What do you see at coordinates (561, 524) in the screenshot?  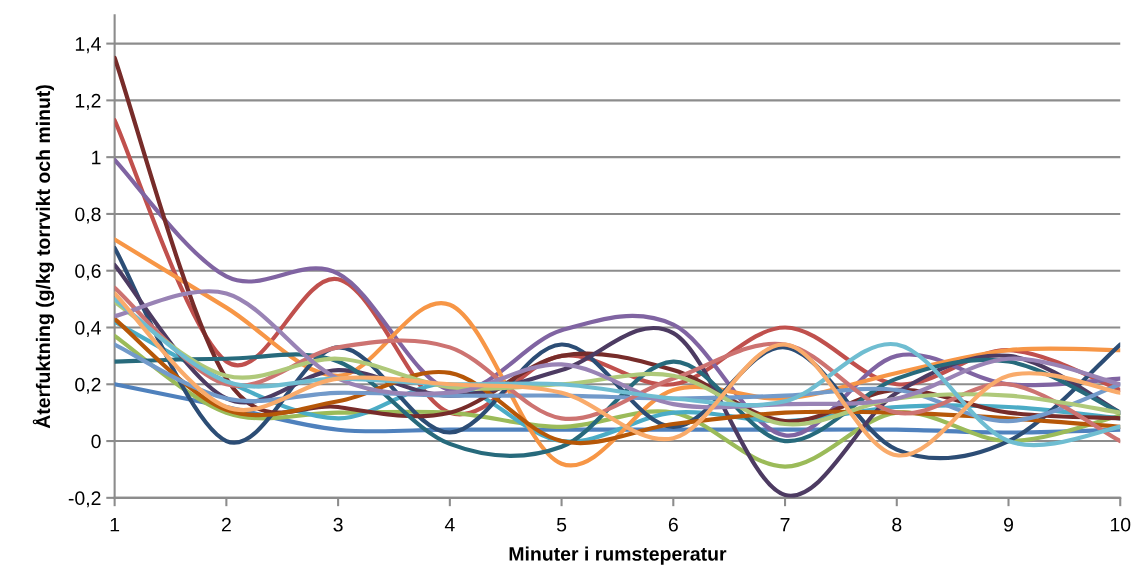 I see `x-tick-label: 5` at bounding box center [561, 524].